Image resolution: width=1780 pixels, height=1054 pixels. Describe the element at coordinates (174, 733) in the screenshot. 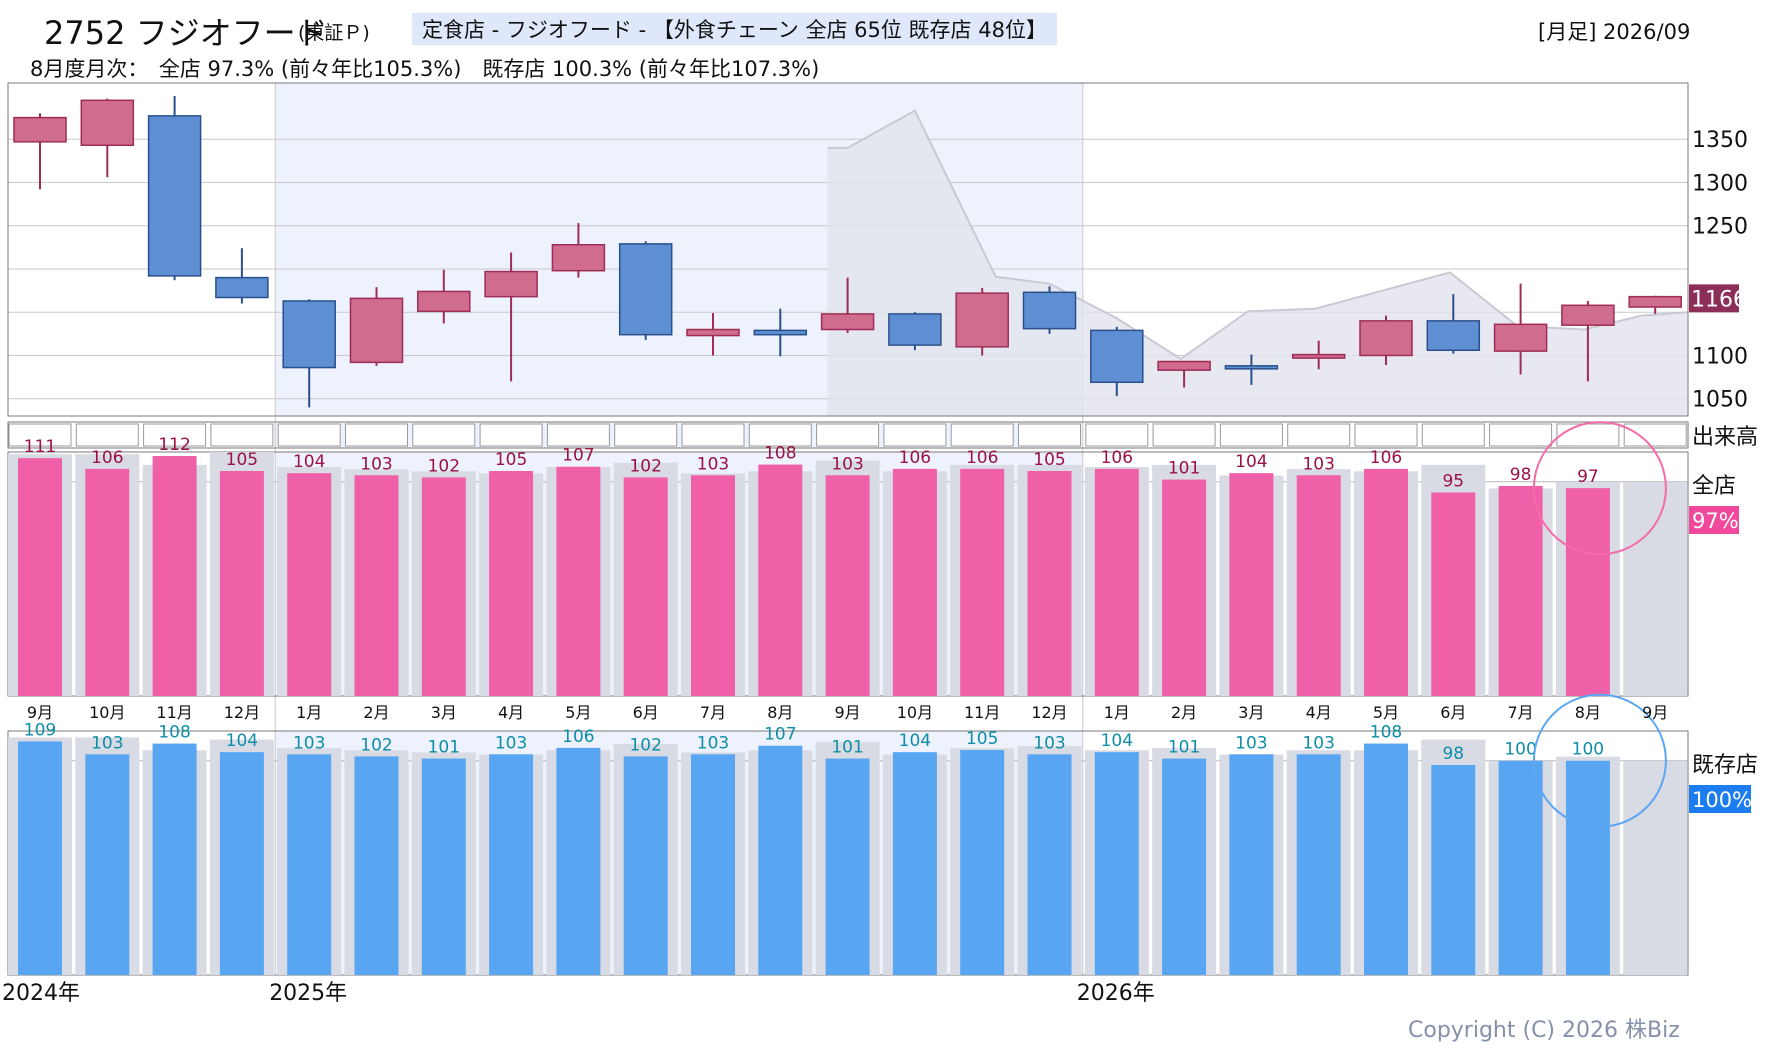

I see `existing-value-label: 108` at that location.